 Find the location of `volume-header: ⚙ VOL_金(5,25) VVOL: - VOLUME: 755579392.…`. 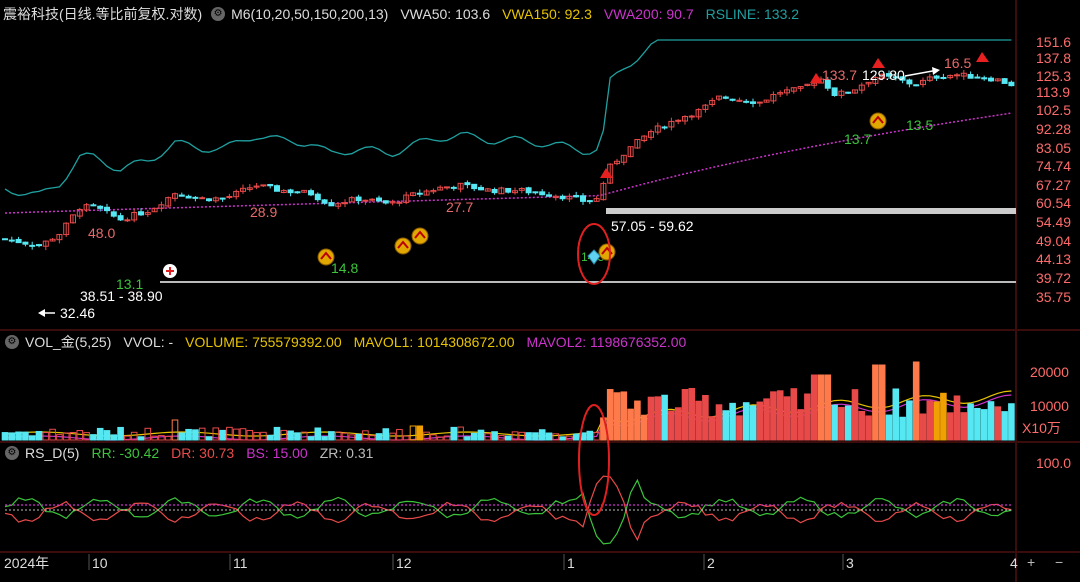

volume-header: ⚙ VOL_金(5,25) VVOL: - VOLUME: 755579392.… is located at coordinates (349, 342).